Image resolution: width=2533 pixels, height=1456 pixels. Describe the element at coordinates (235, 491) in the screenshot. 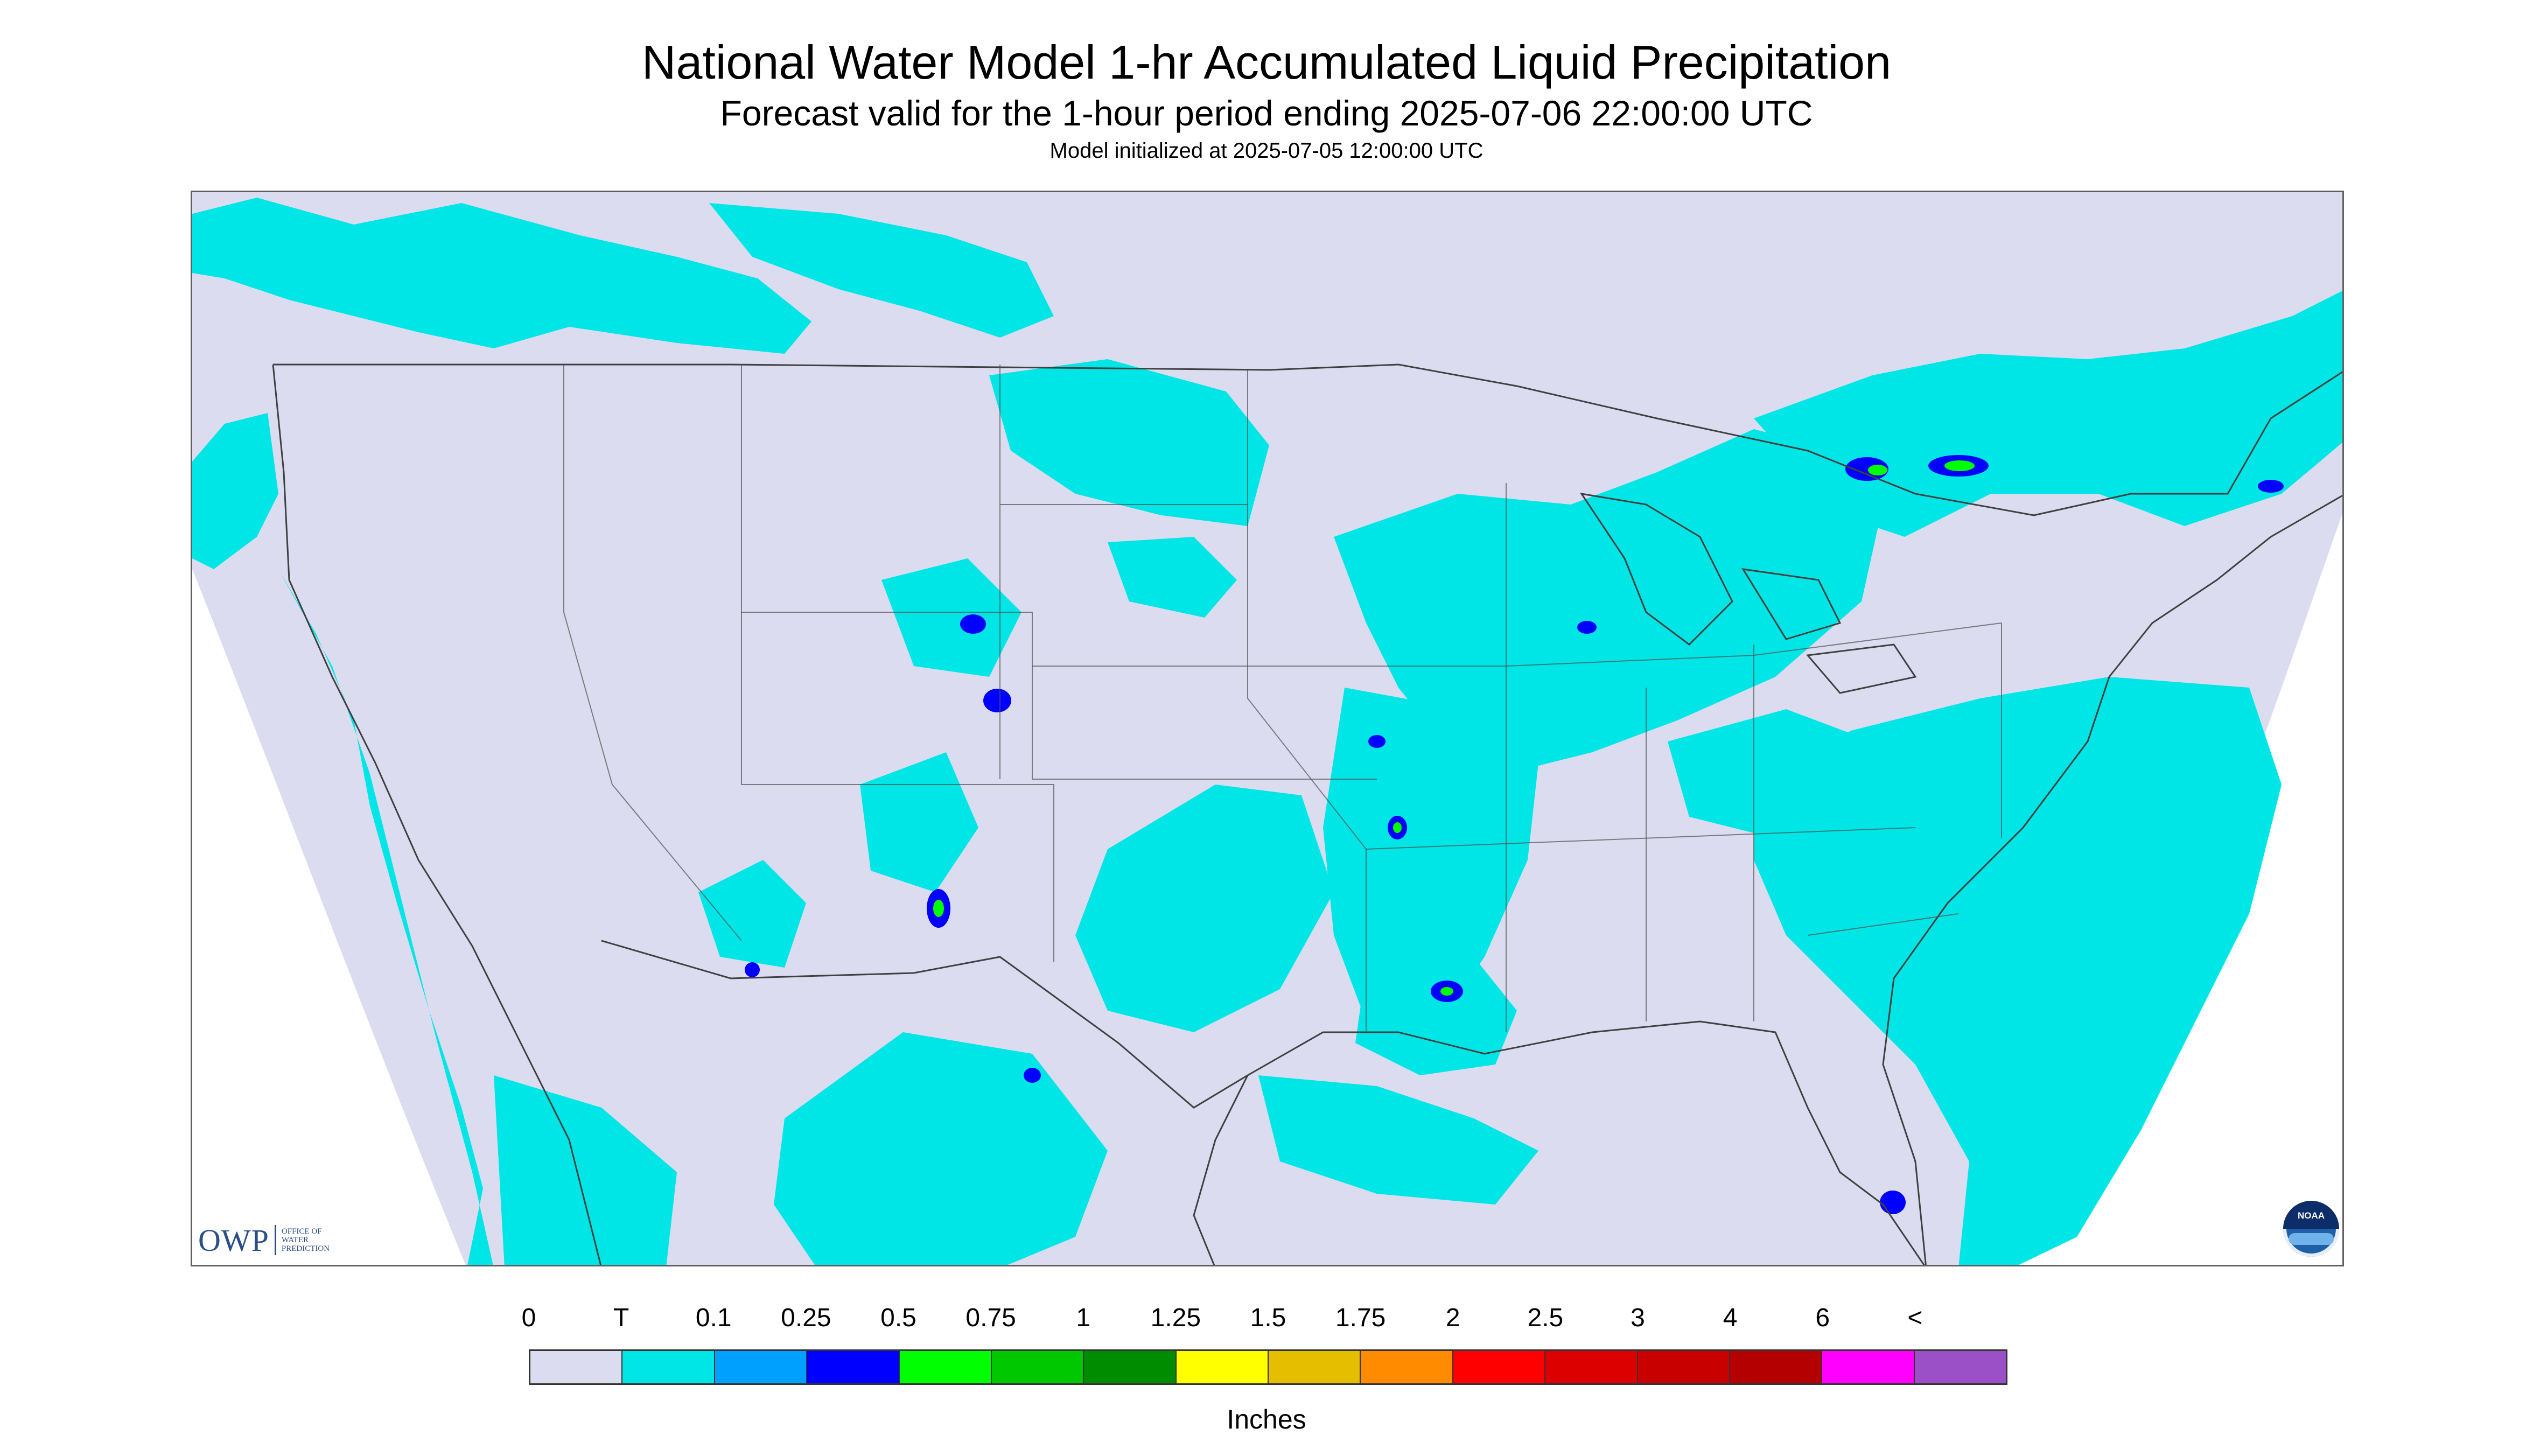

I see `precip-area-pacific-nw` at that location.